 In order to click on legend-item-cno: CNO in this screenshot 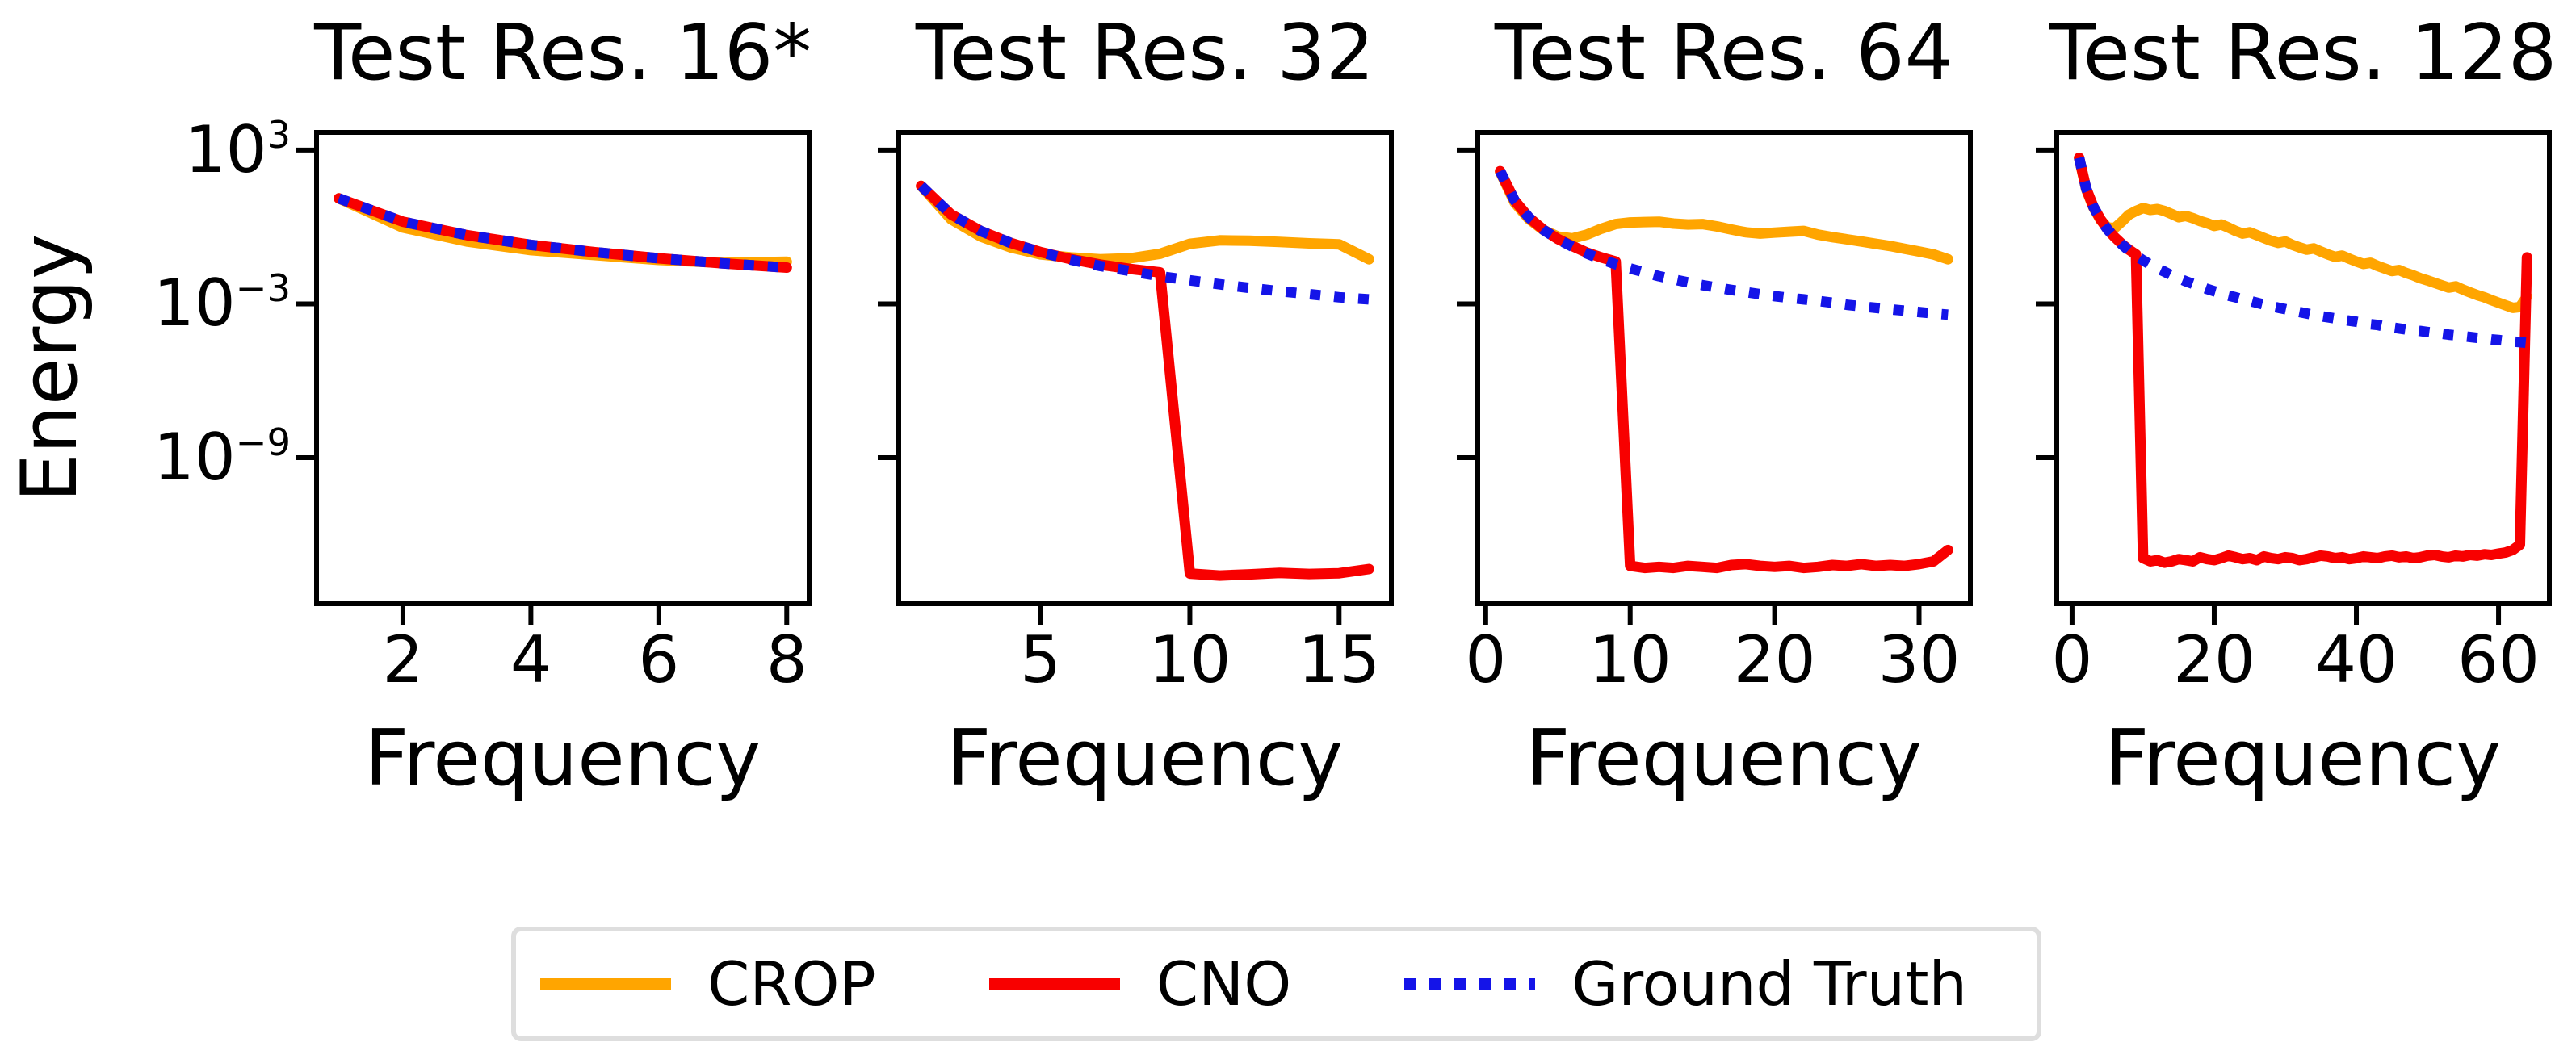, I will do `click(1140, 983)`.